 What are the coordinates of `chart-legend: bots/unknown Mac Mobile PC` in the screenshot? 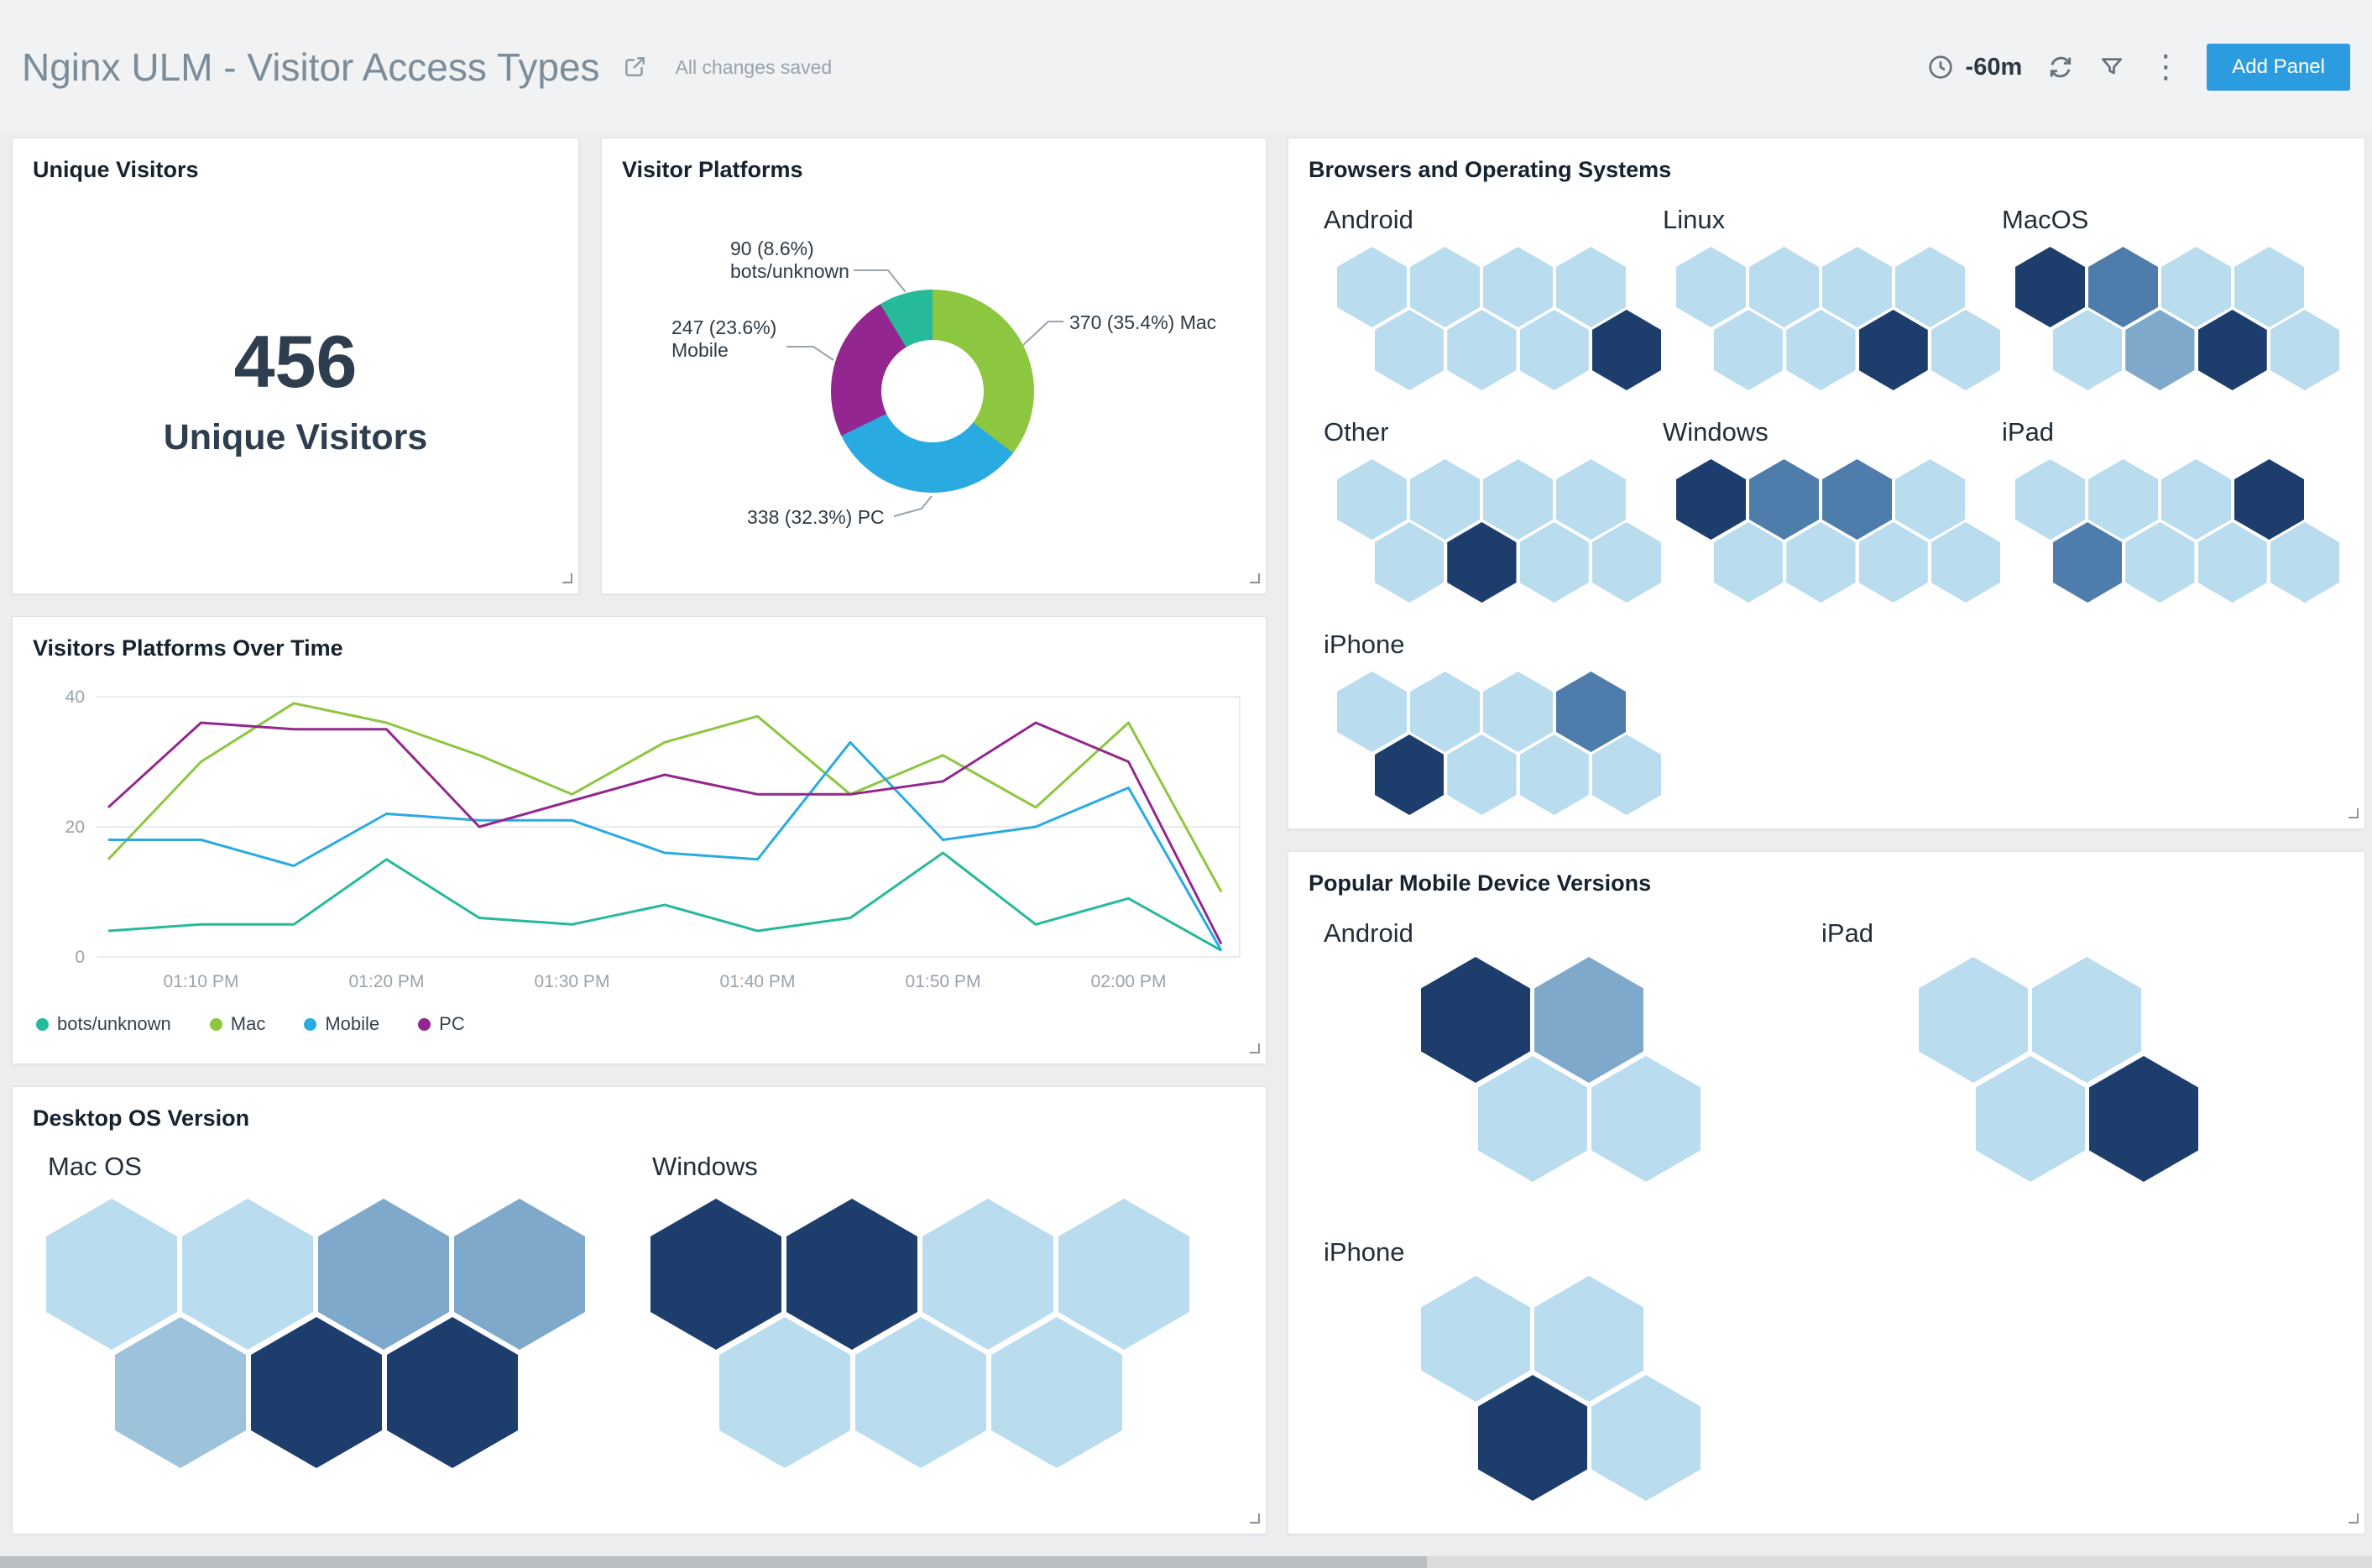 It's located at (250, 1024).